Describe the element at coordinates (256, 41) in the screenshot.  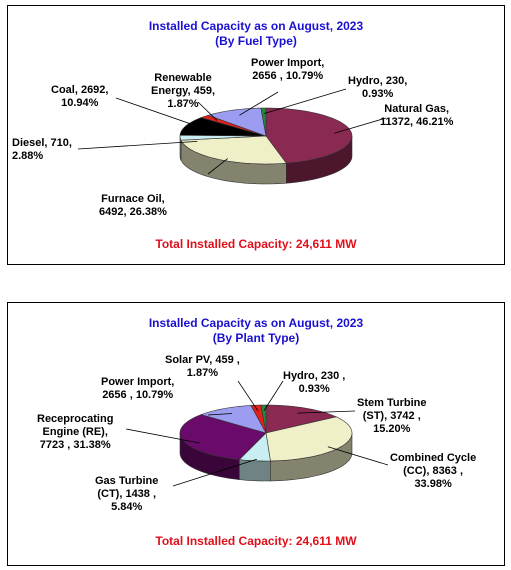
I see `chart-subtitle: (By Fuel Type)` at that location.